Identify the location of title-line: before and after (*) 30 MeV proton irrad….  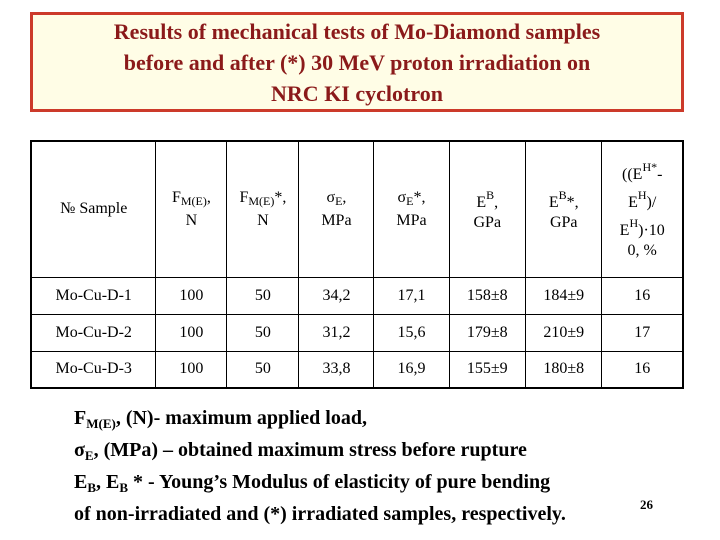
(357, 62).